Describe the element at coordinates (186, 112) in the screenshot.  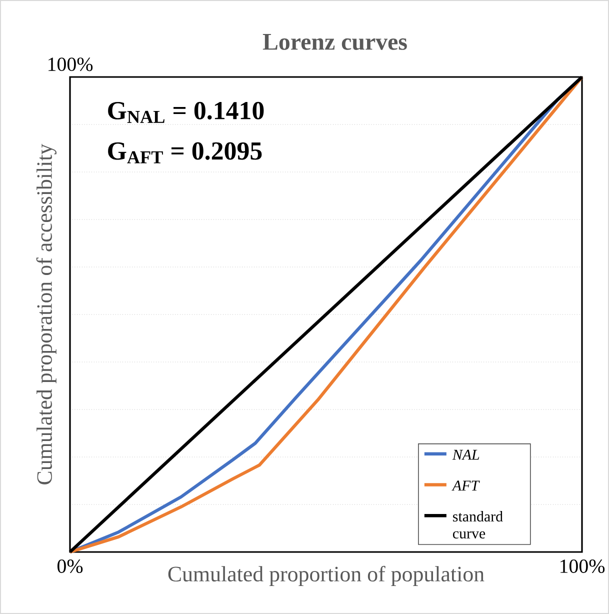
I see `annotation: G$_{NAL}$ = 0.1410` at that location.